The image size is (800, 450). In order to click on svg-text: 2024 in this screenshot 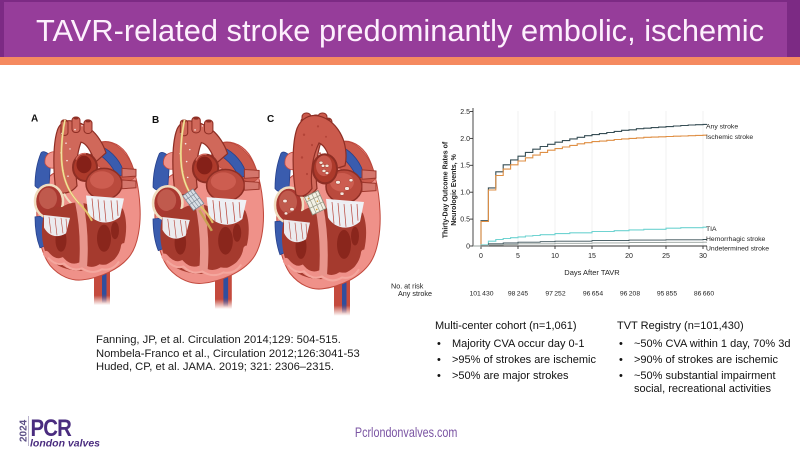, I will do `click(24, 430)`.